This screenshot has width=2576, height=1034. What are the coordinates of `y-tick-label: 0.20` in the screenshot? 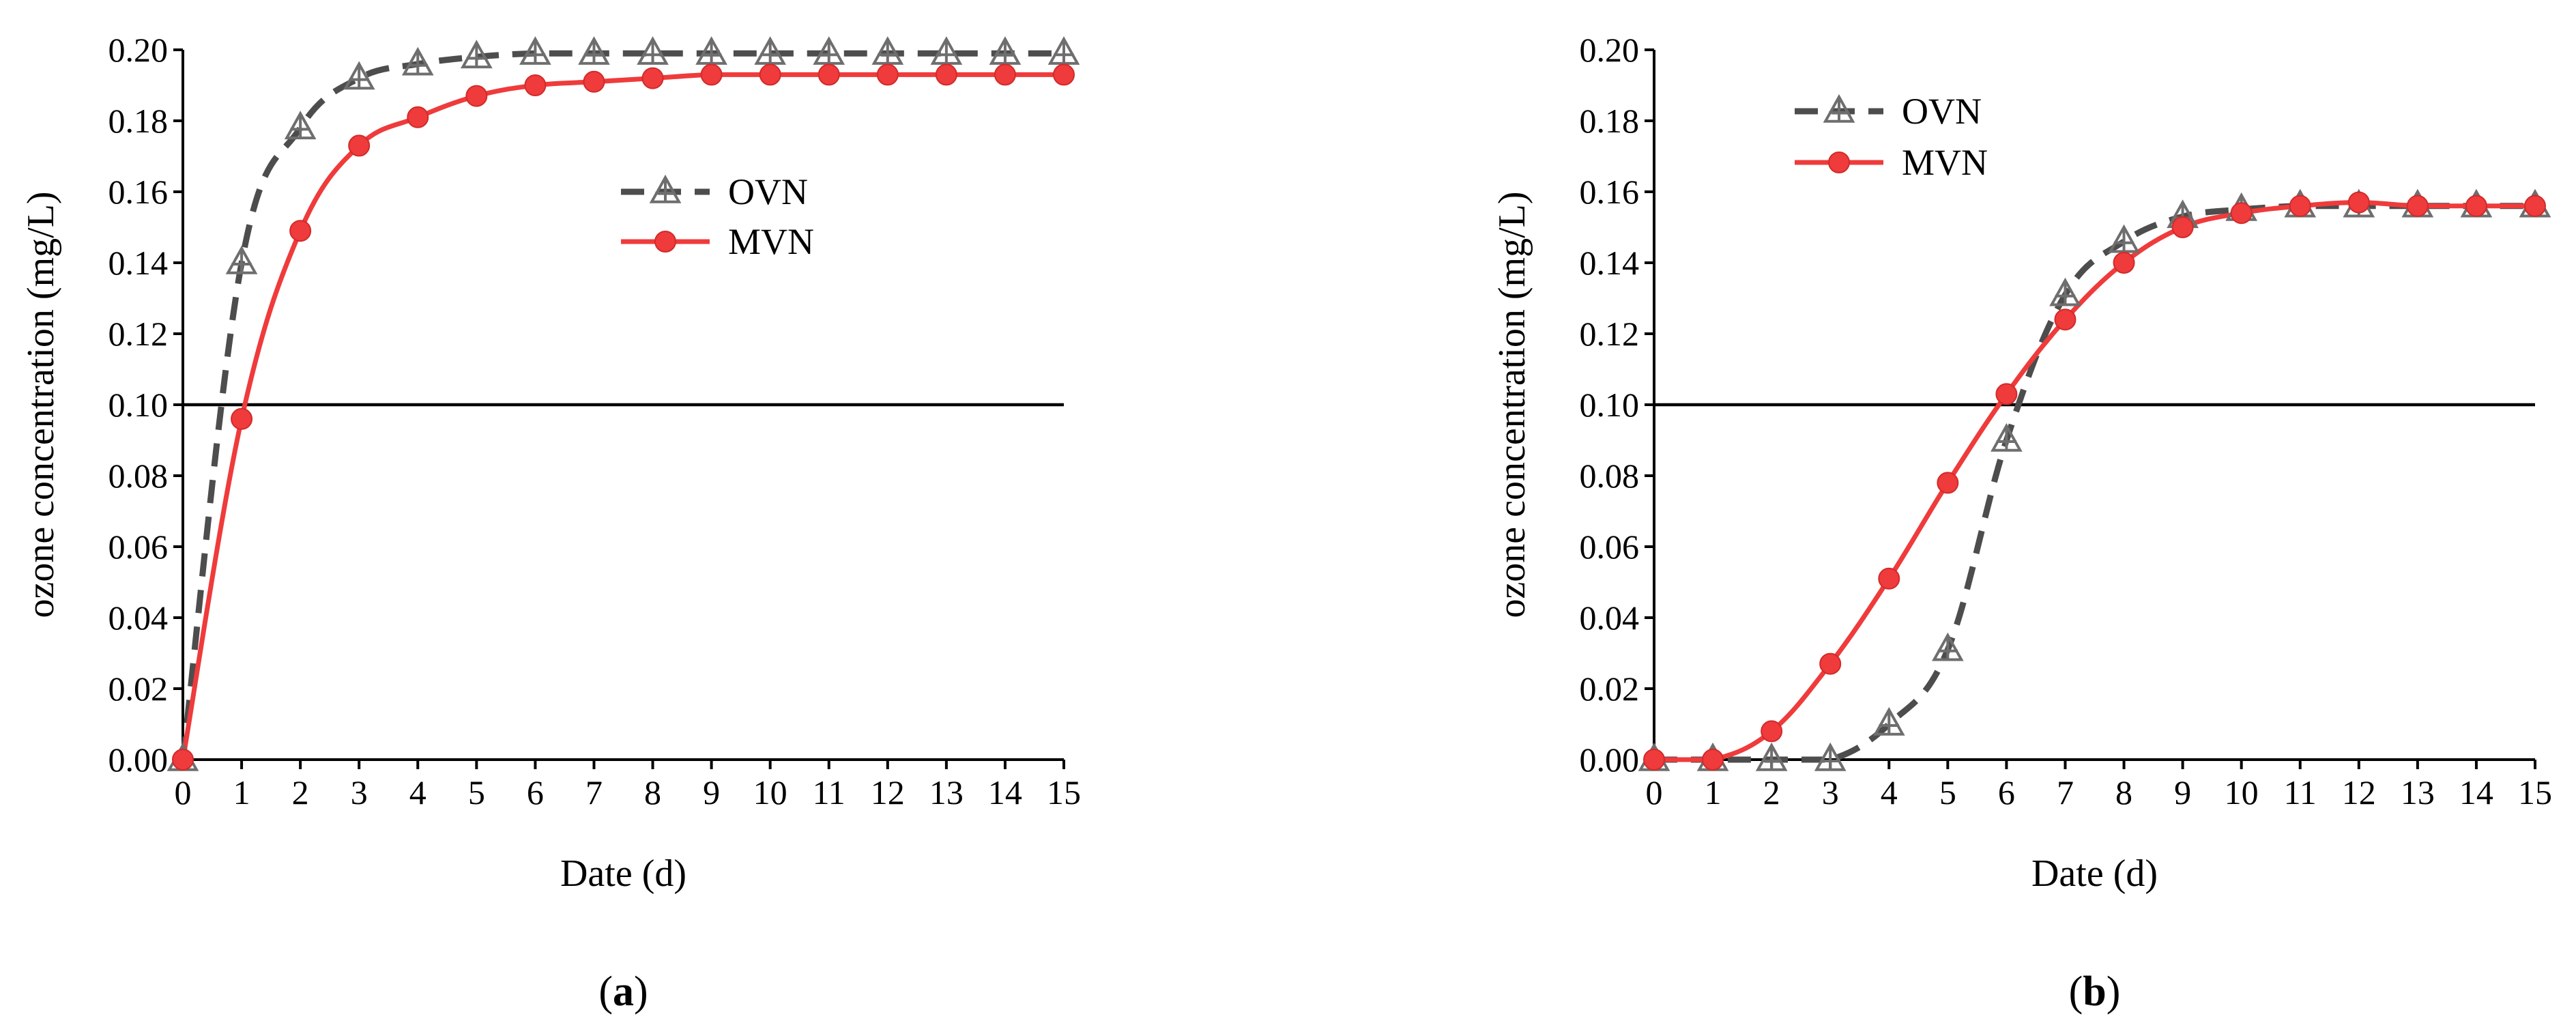 It's located at (1610, 50).